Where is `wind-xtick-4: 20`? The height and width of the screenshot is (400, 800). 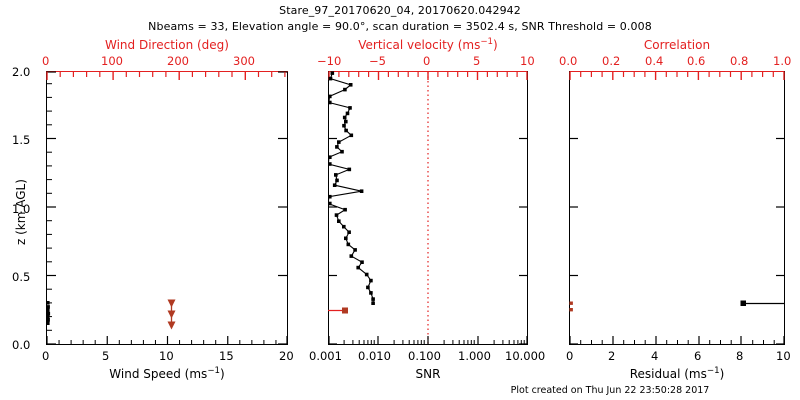 wind-xtick-4: 20 is located at coordinates (286, 356).